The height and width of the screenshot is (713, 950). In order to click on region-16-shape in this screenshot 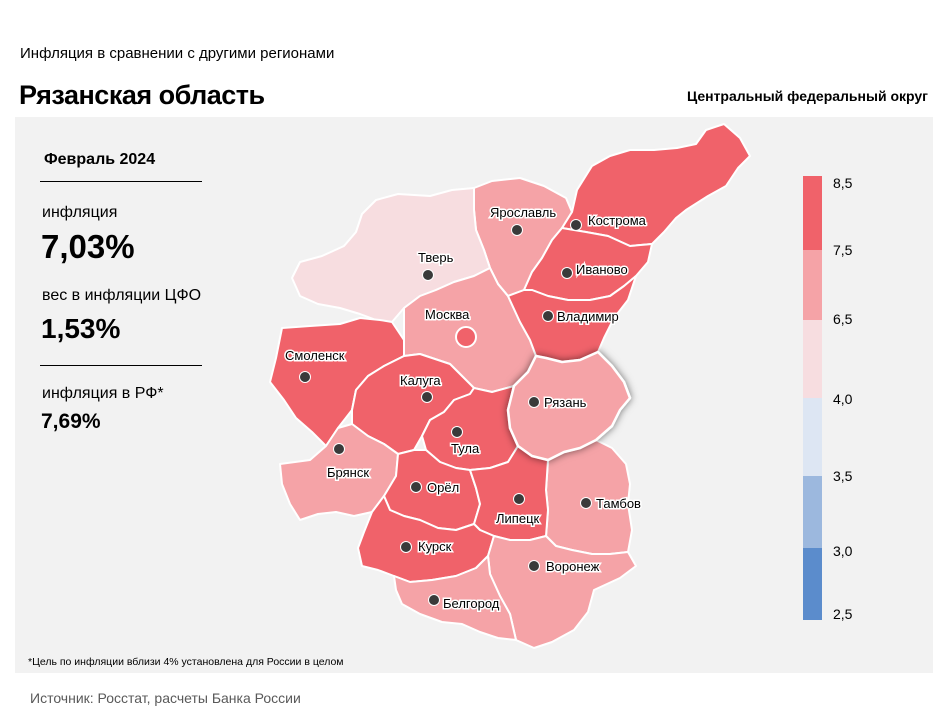, I will do `click(455, 598)`.